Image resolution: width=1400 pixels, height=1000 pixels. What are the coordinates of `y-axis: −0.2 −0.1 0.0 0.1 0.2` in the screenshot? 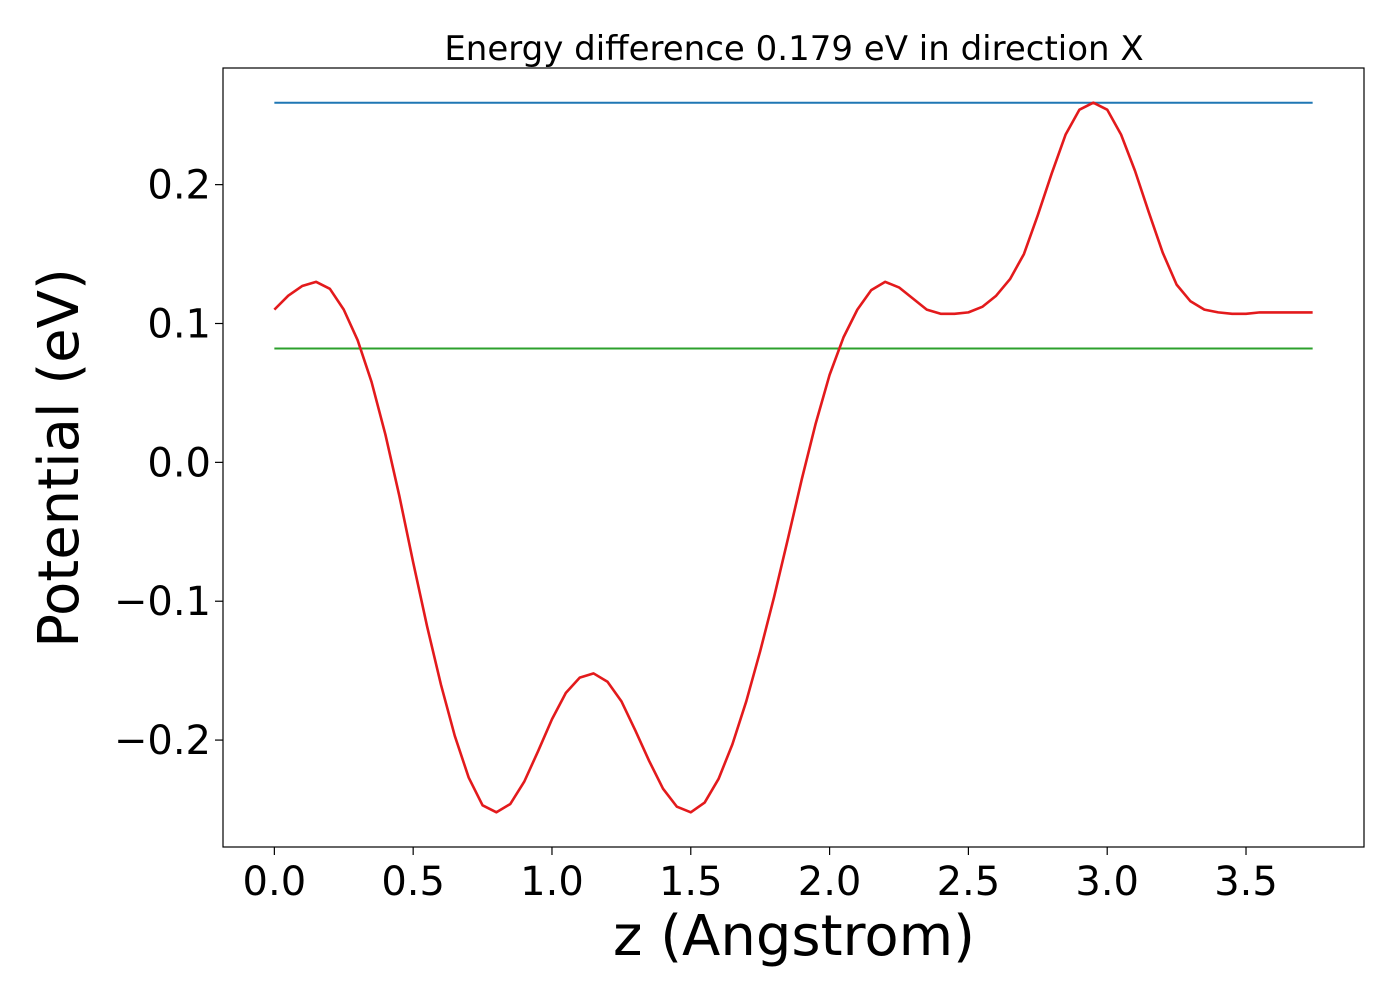 It's located at (168, 463).